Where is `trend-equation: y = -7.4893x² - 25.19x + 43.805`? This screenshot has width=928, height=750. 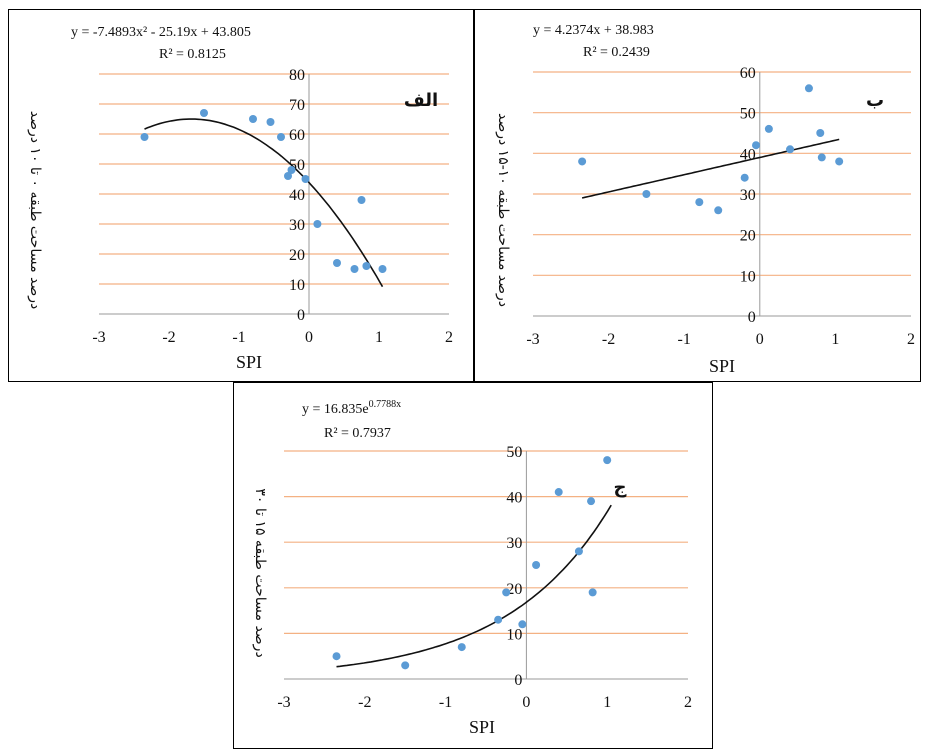 trend-equation: y = -7.4893x² - 25.19x + 43.805 is located at coordinates (161, 32).